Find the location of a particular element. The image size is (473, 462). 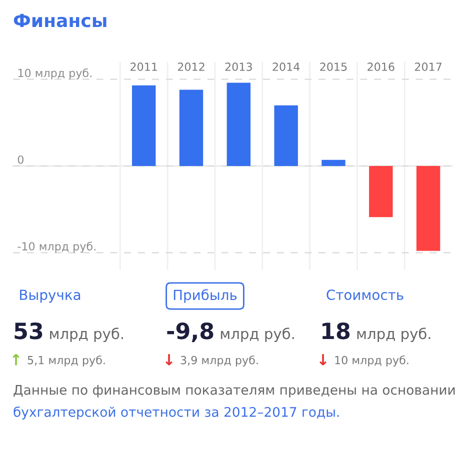

text: -9,8 is located at coordinates (190, 332).